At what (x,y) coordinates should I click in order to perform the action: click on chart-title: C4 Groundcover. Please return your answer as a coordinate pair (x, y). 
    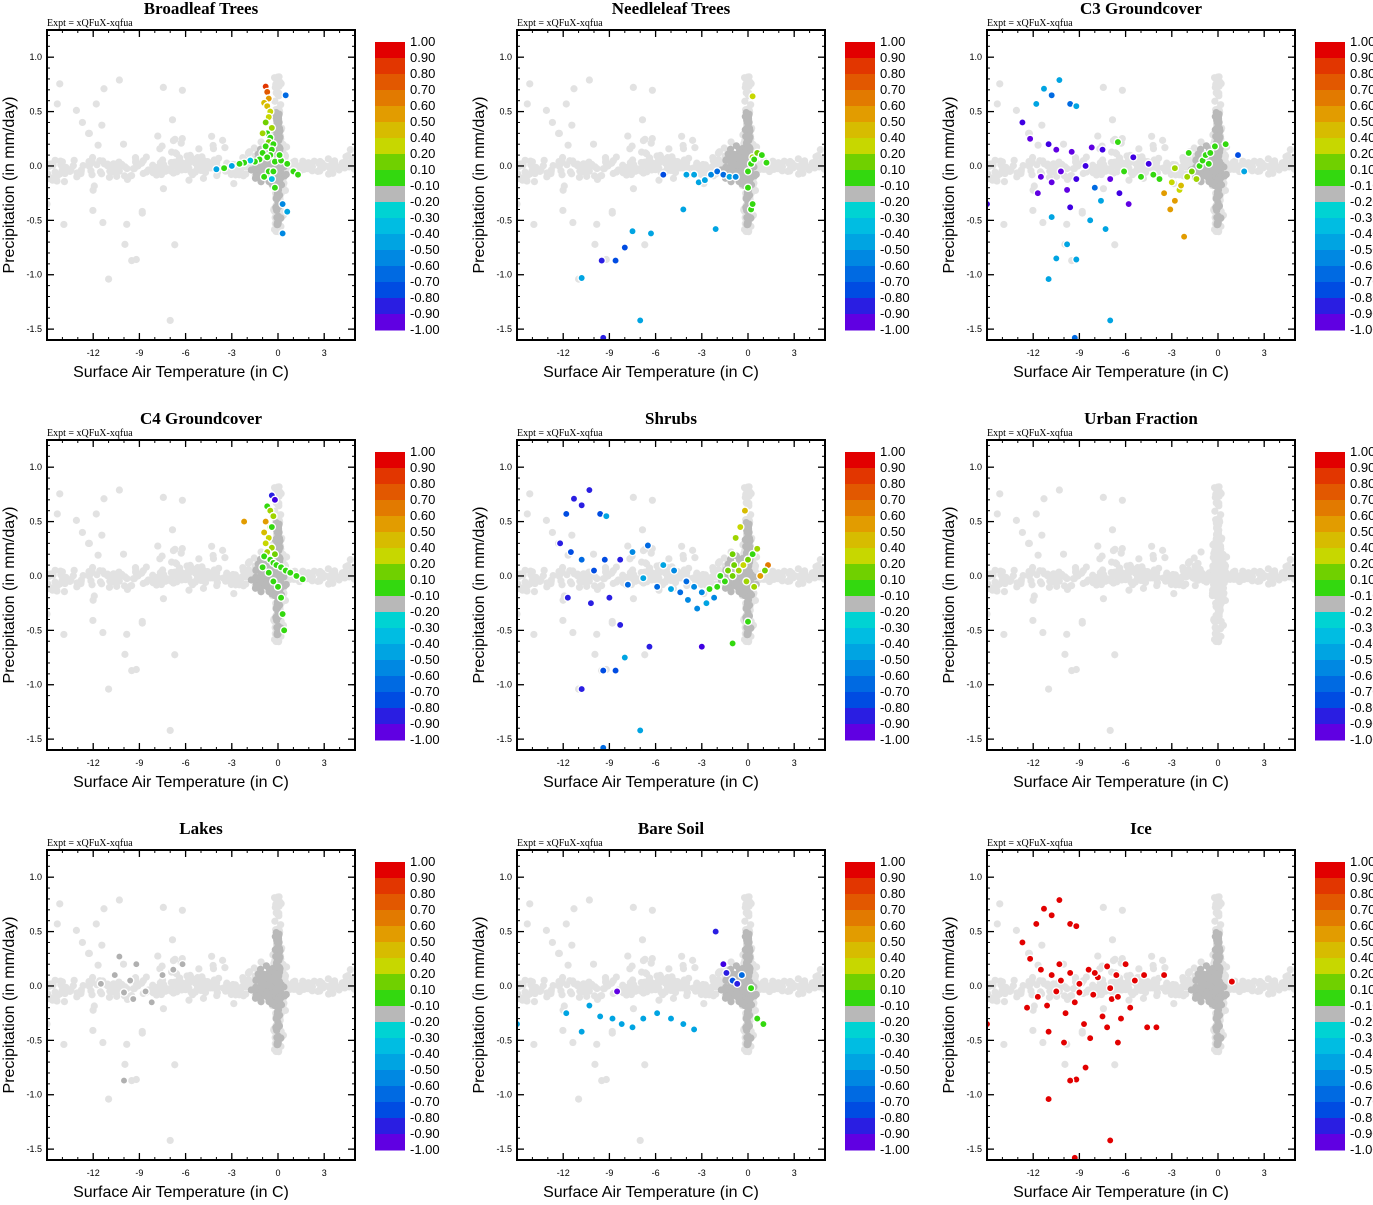
    Looking at the image, I should click on (201, 418).